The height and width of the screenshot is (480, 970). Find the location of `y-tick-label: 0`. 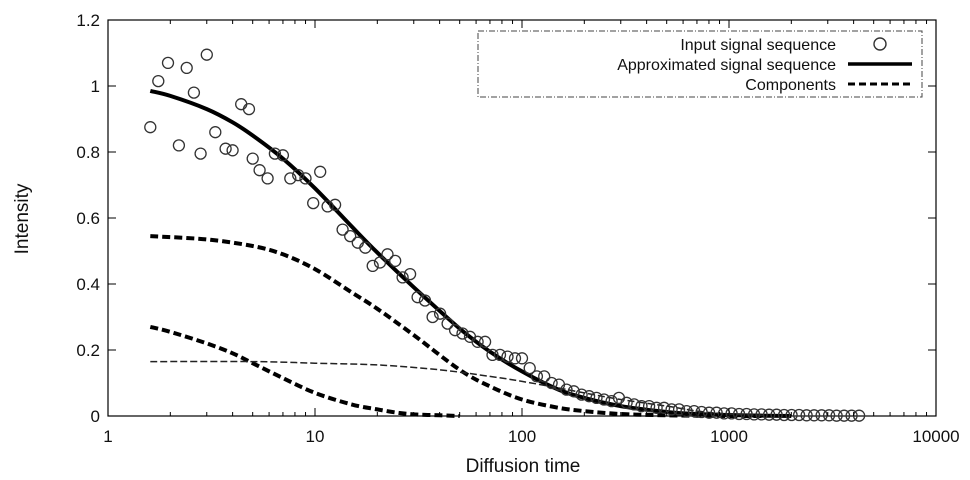

y-tick-label: 0 is located at coordinates (95, 416).